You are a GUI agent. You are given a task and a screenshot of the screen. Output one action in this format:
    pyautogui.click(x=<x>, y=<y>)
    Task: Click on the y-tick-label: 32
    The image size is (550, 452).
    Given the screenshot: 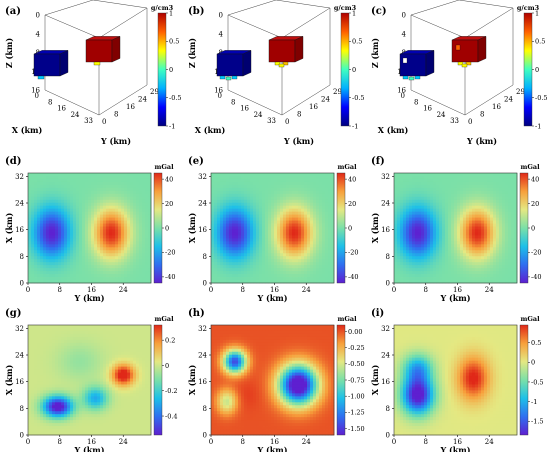 What is the action you would take?
    pyautogui.click(x=19, y=177)
    